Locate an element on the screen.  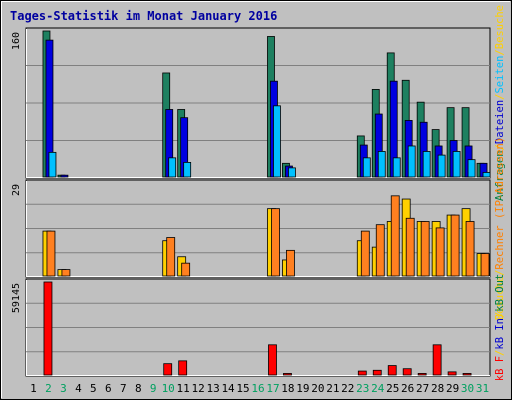
right-axis-label-part: Dateien is located at coordinates (500, 122).